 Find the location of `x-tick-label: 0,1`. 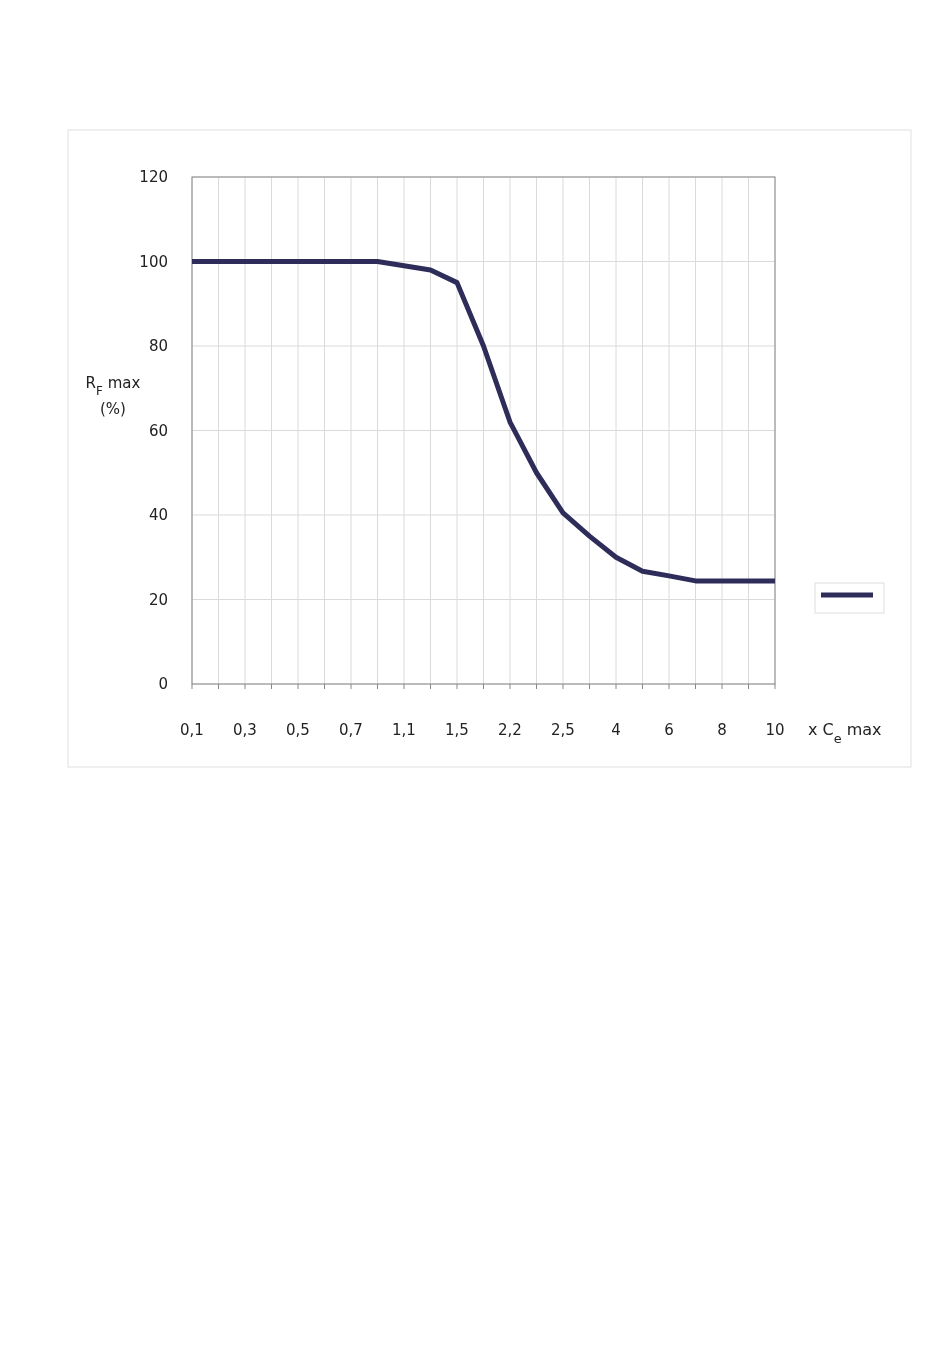

x-tick-label: 0,1 is located at coordinates (192, 730).